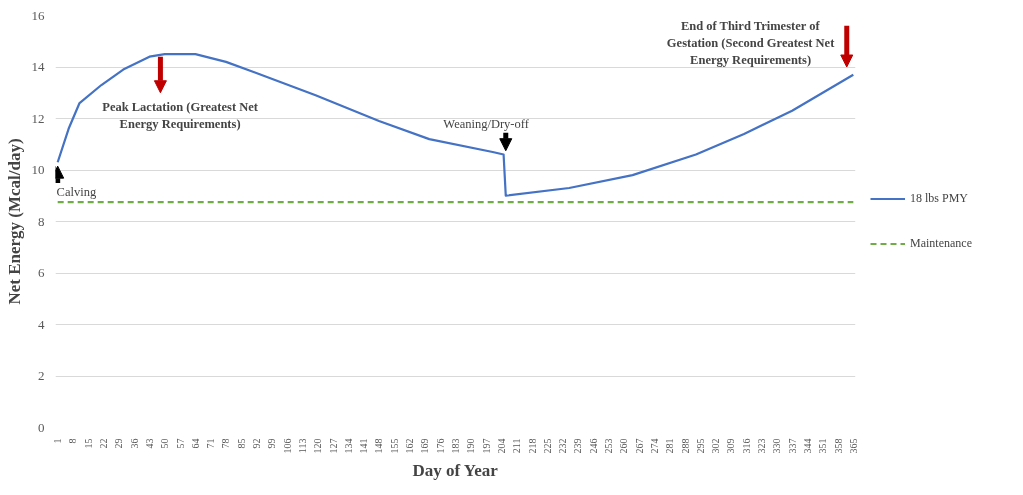 This screenshot has width=1023, height=495. Describe the element at coordinates (38, 118) in the screenshot. I see `y-tick-label: 12` at that location.